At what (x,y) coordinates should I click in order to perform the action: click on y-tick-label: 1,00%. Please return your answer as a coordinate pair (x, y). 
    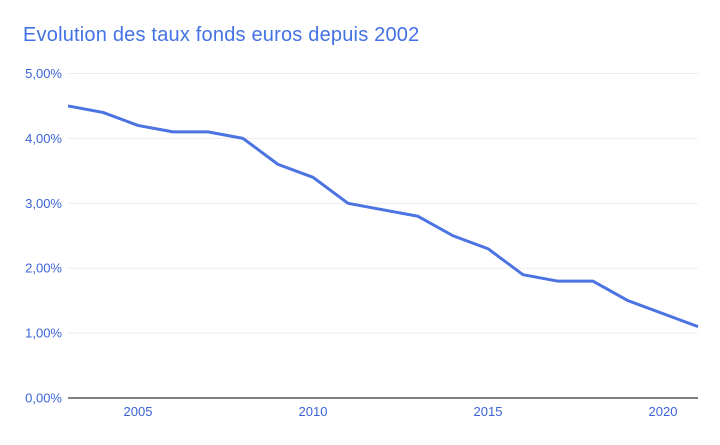
    Looking at the image, I should click on (43, 333).